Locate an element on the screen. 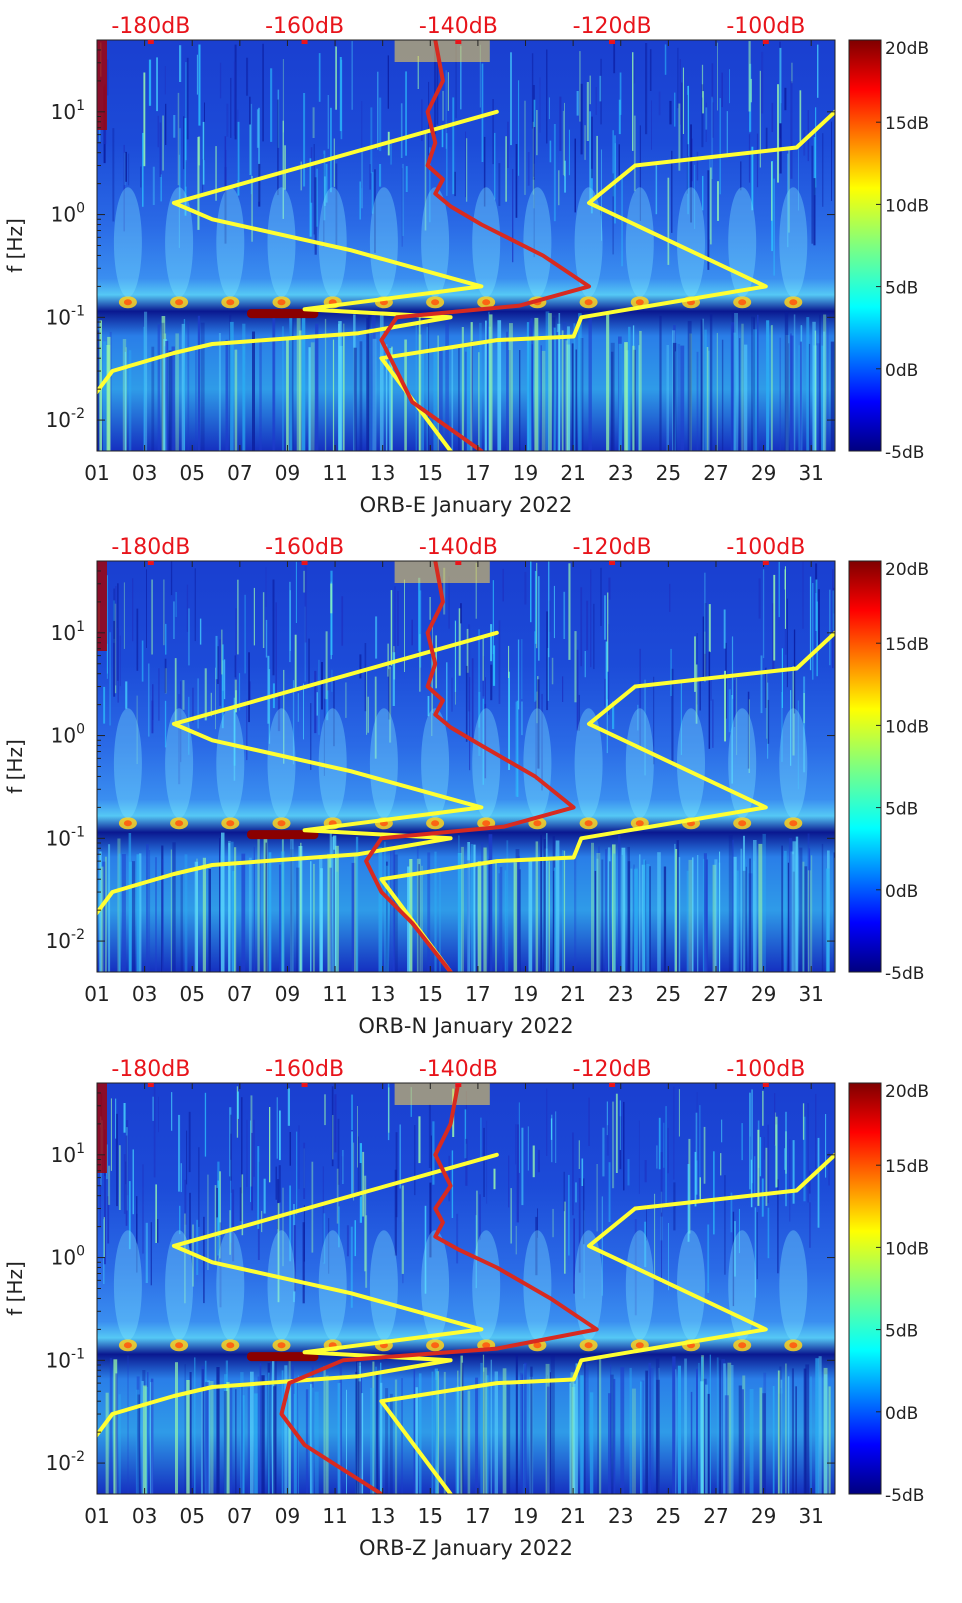  x-axis-label: ORB-E January 2022 is located at coordinates (466, 505).